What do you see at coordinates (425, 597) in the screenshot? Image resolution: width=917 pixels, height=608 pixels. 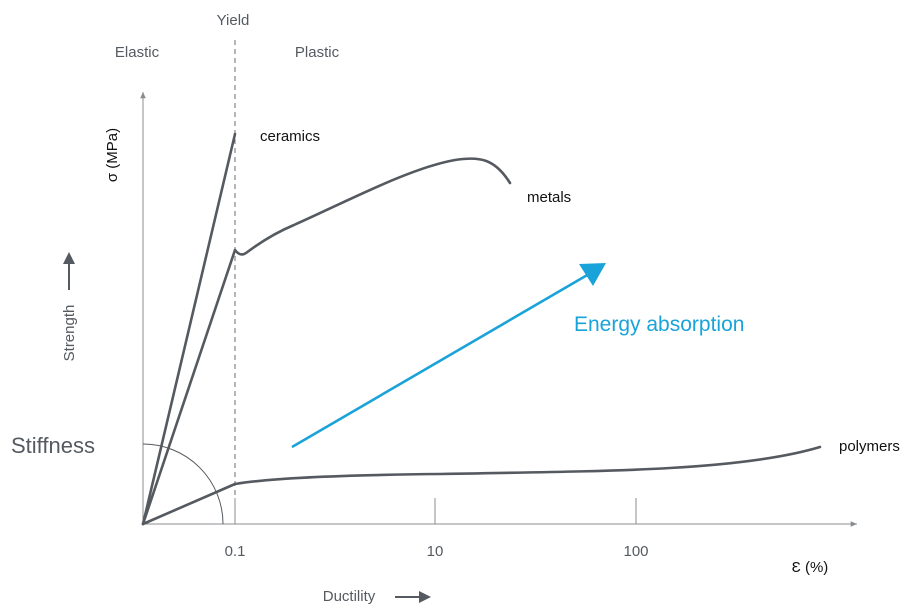 I see `ductility-arrow-head` at bounding box center [425, 597].